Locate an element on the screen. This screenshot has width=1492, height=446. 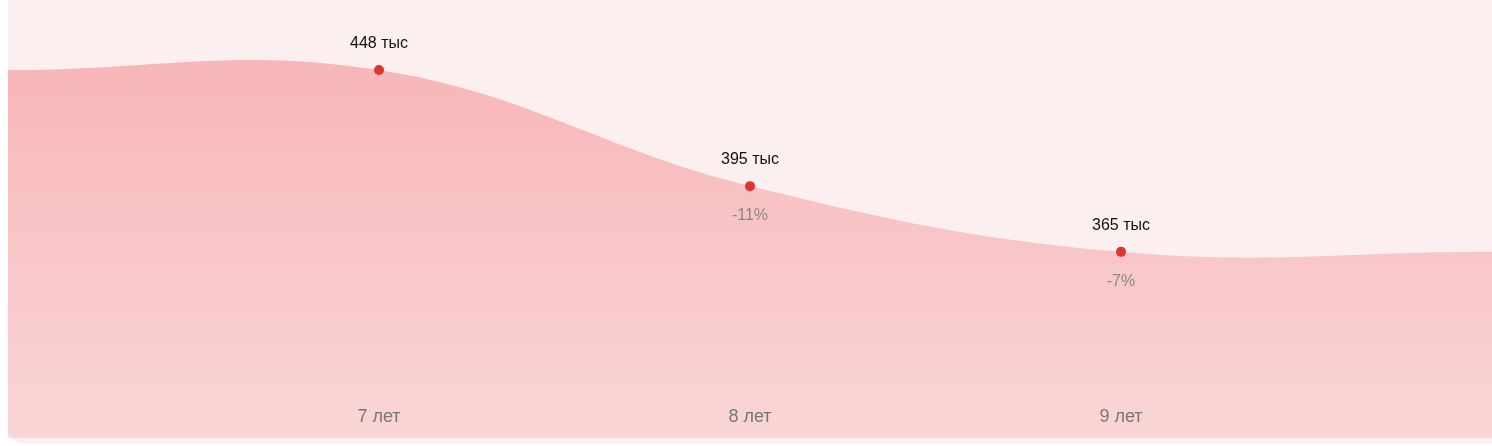
x-tick-label: 8 лет is located at coordinates (750, 416).